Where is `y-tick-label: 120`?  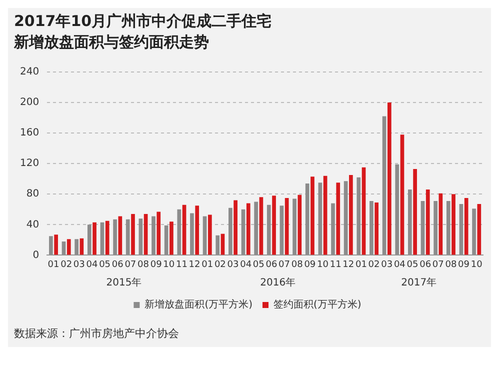 y-tick-label: 120 is located at coordinates (30, 164).